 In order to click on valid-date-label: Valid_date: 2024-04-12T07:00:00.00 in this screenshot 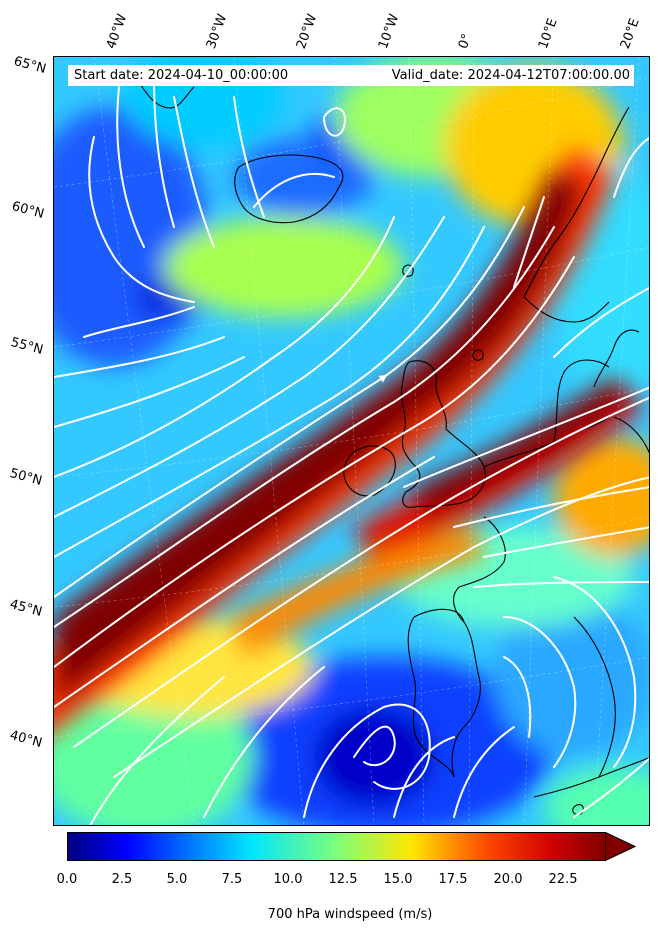, I will do `click(510, 75)`.